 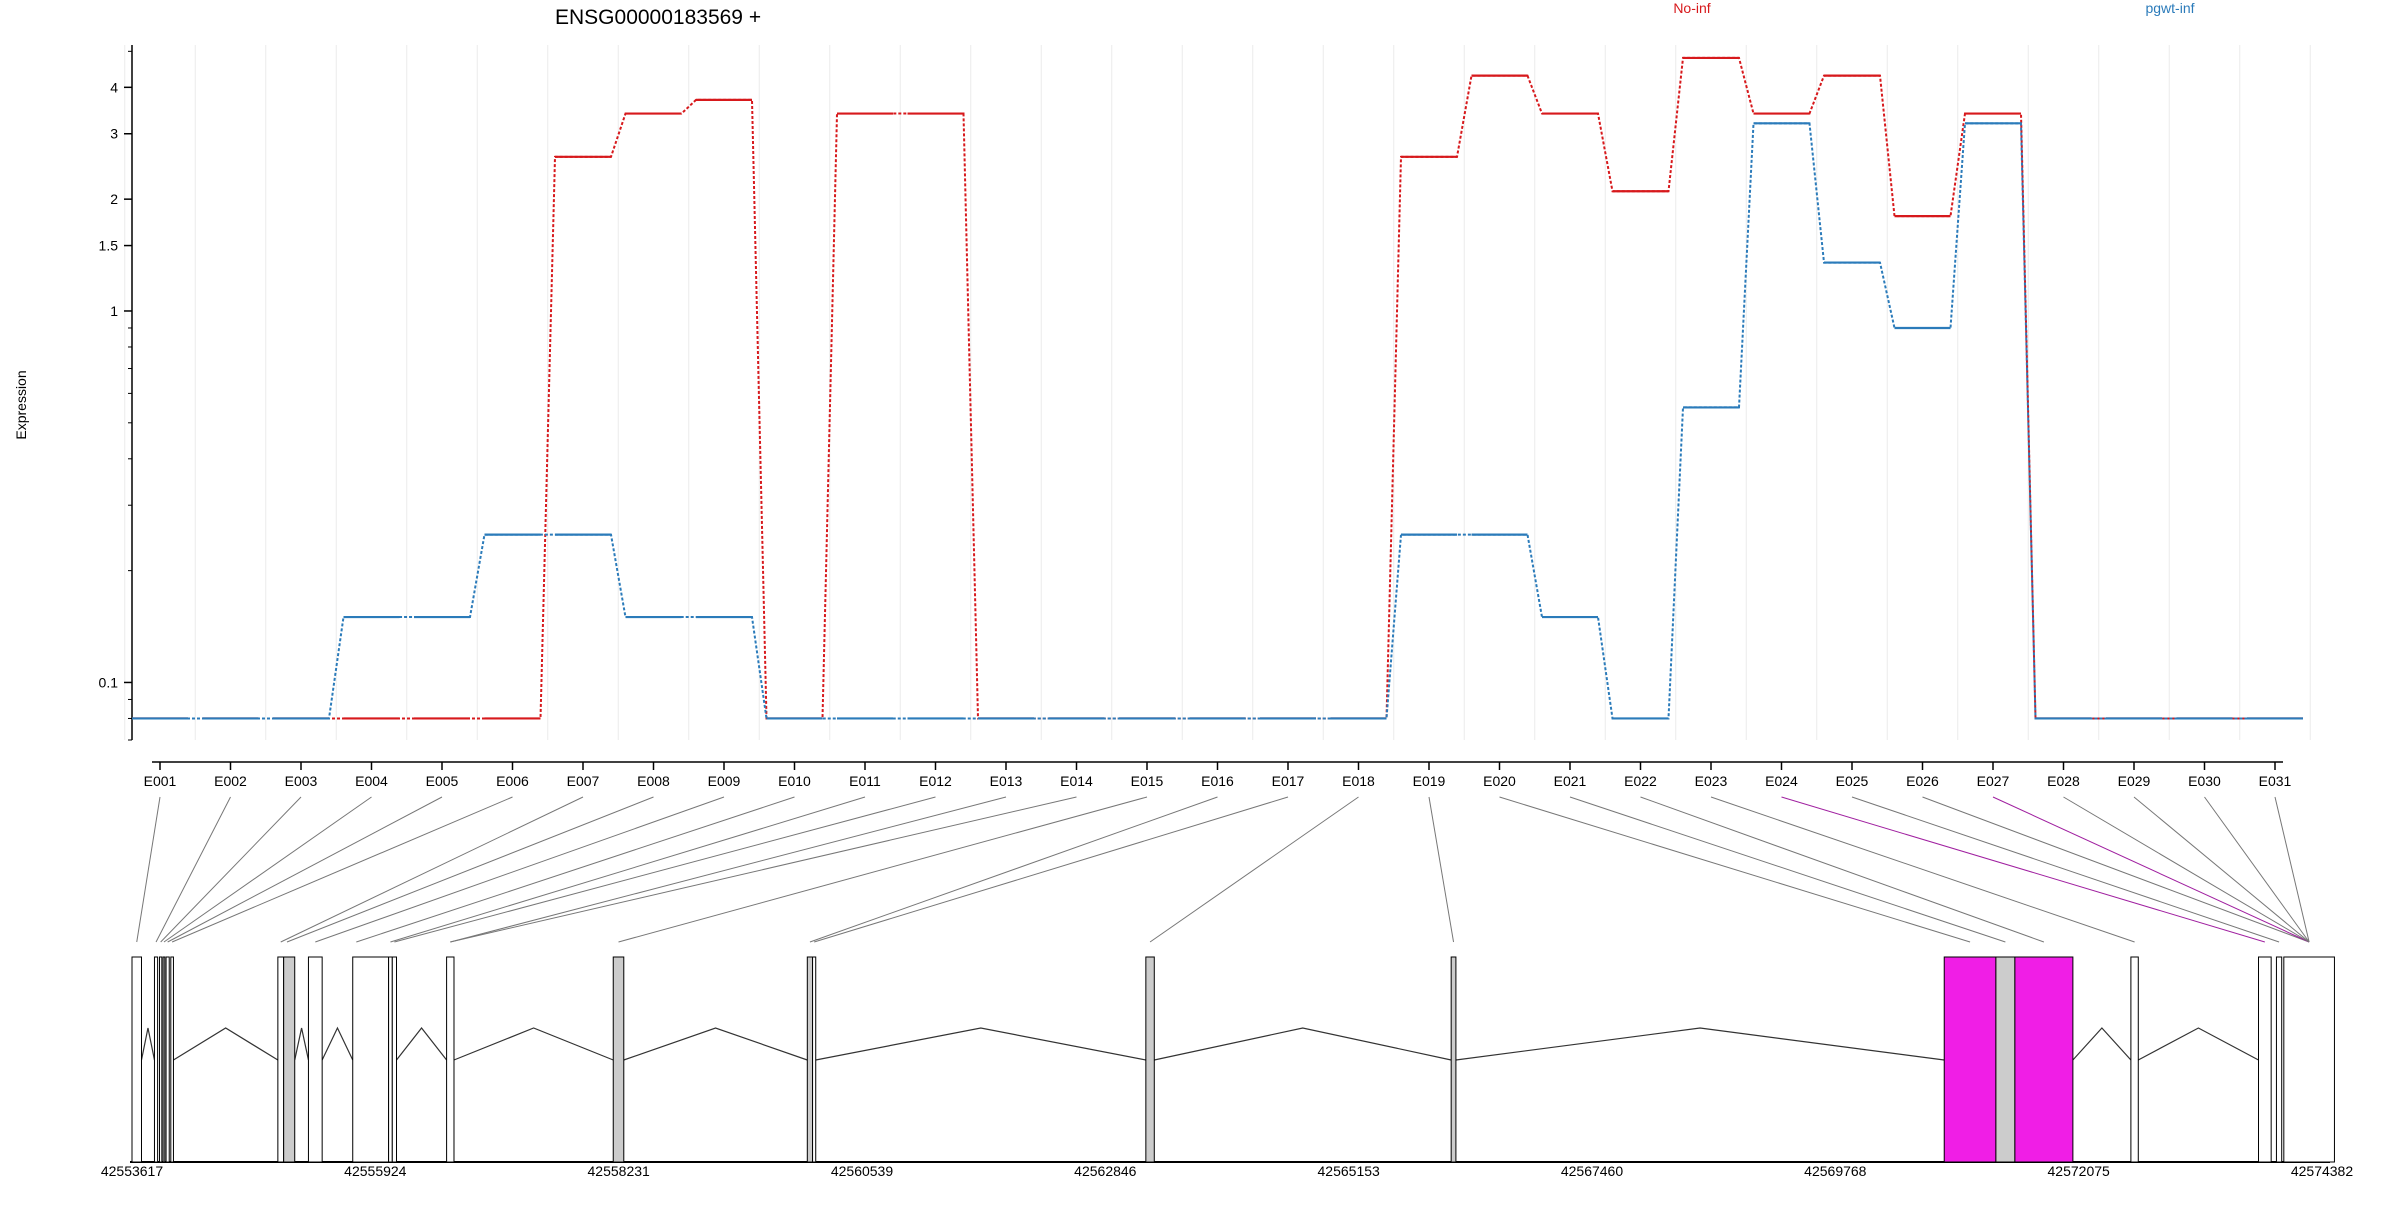 I want to click on x-tick-label: E016, so click(x=1217, y=781).